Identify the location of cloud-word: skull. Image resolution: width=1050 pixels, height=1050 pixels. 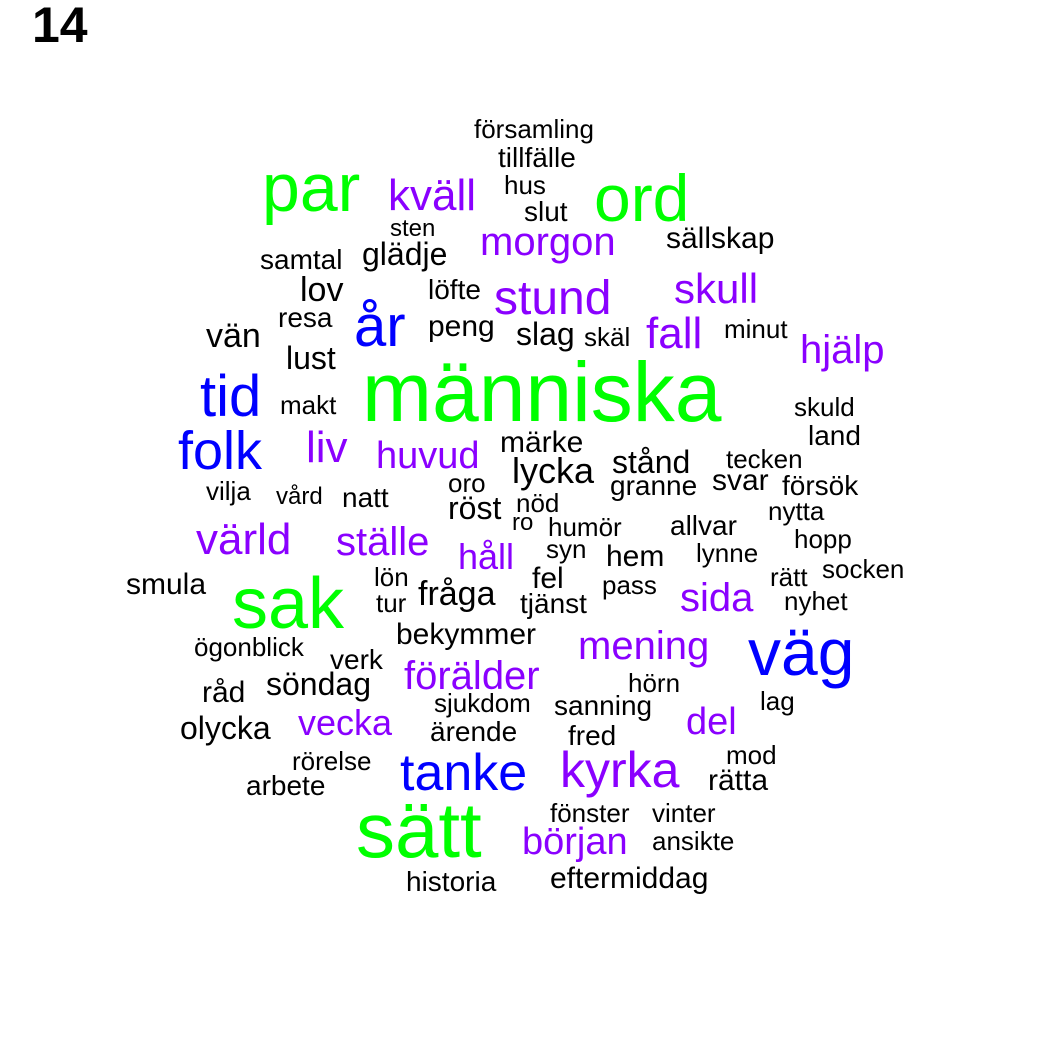
(716, 288).